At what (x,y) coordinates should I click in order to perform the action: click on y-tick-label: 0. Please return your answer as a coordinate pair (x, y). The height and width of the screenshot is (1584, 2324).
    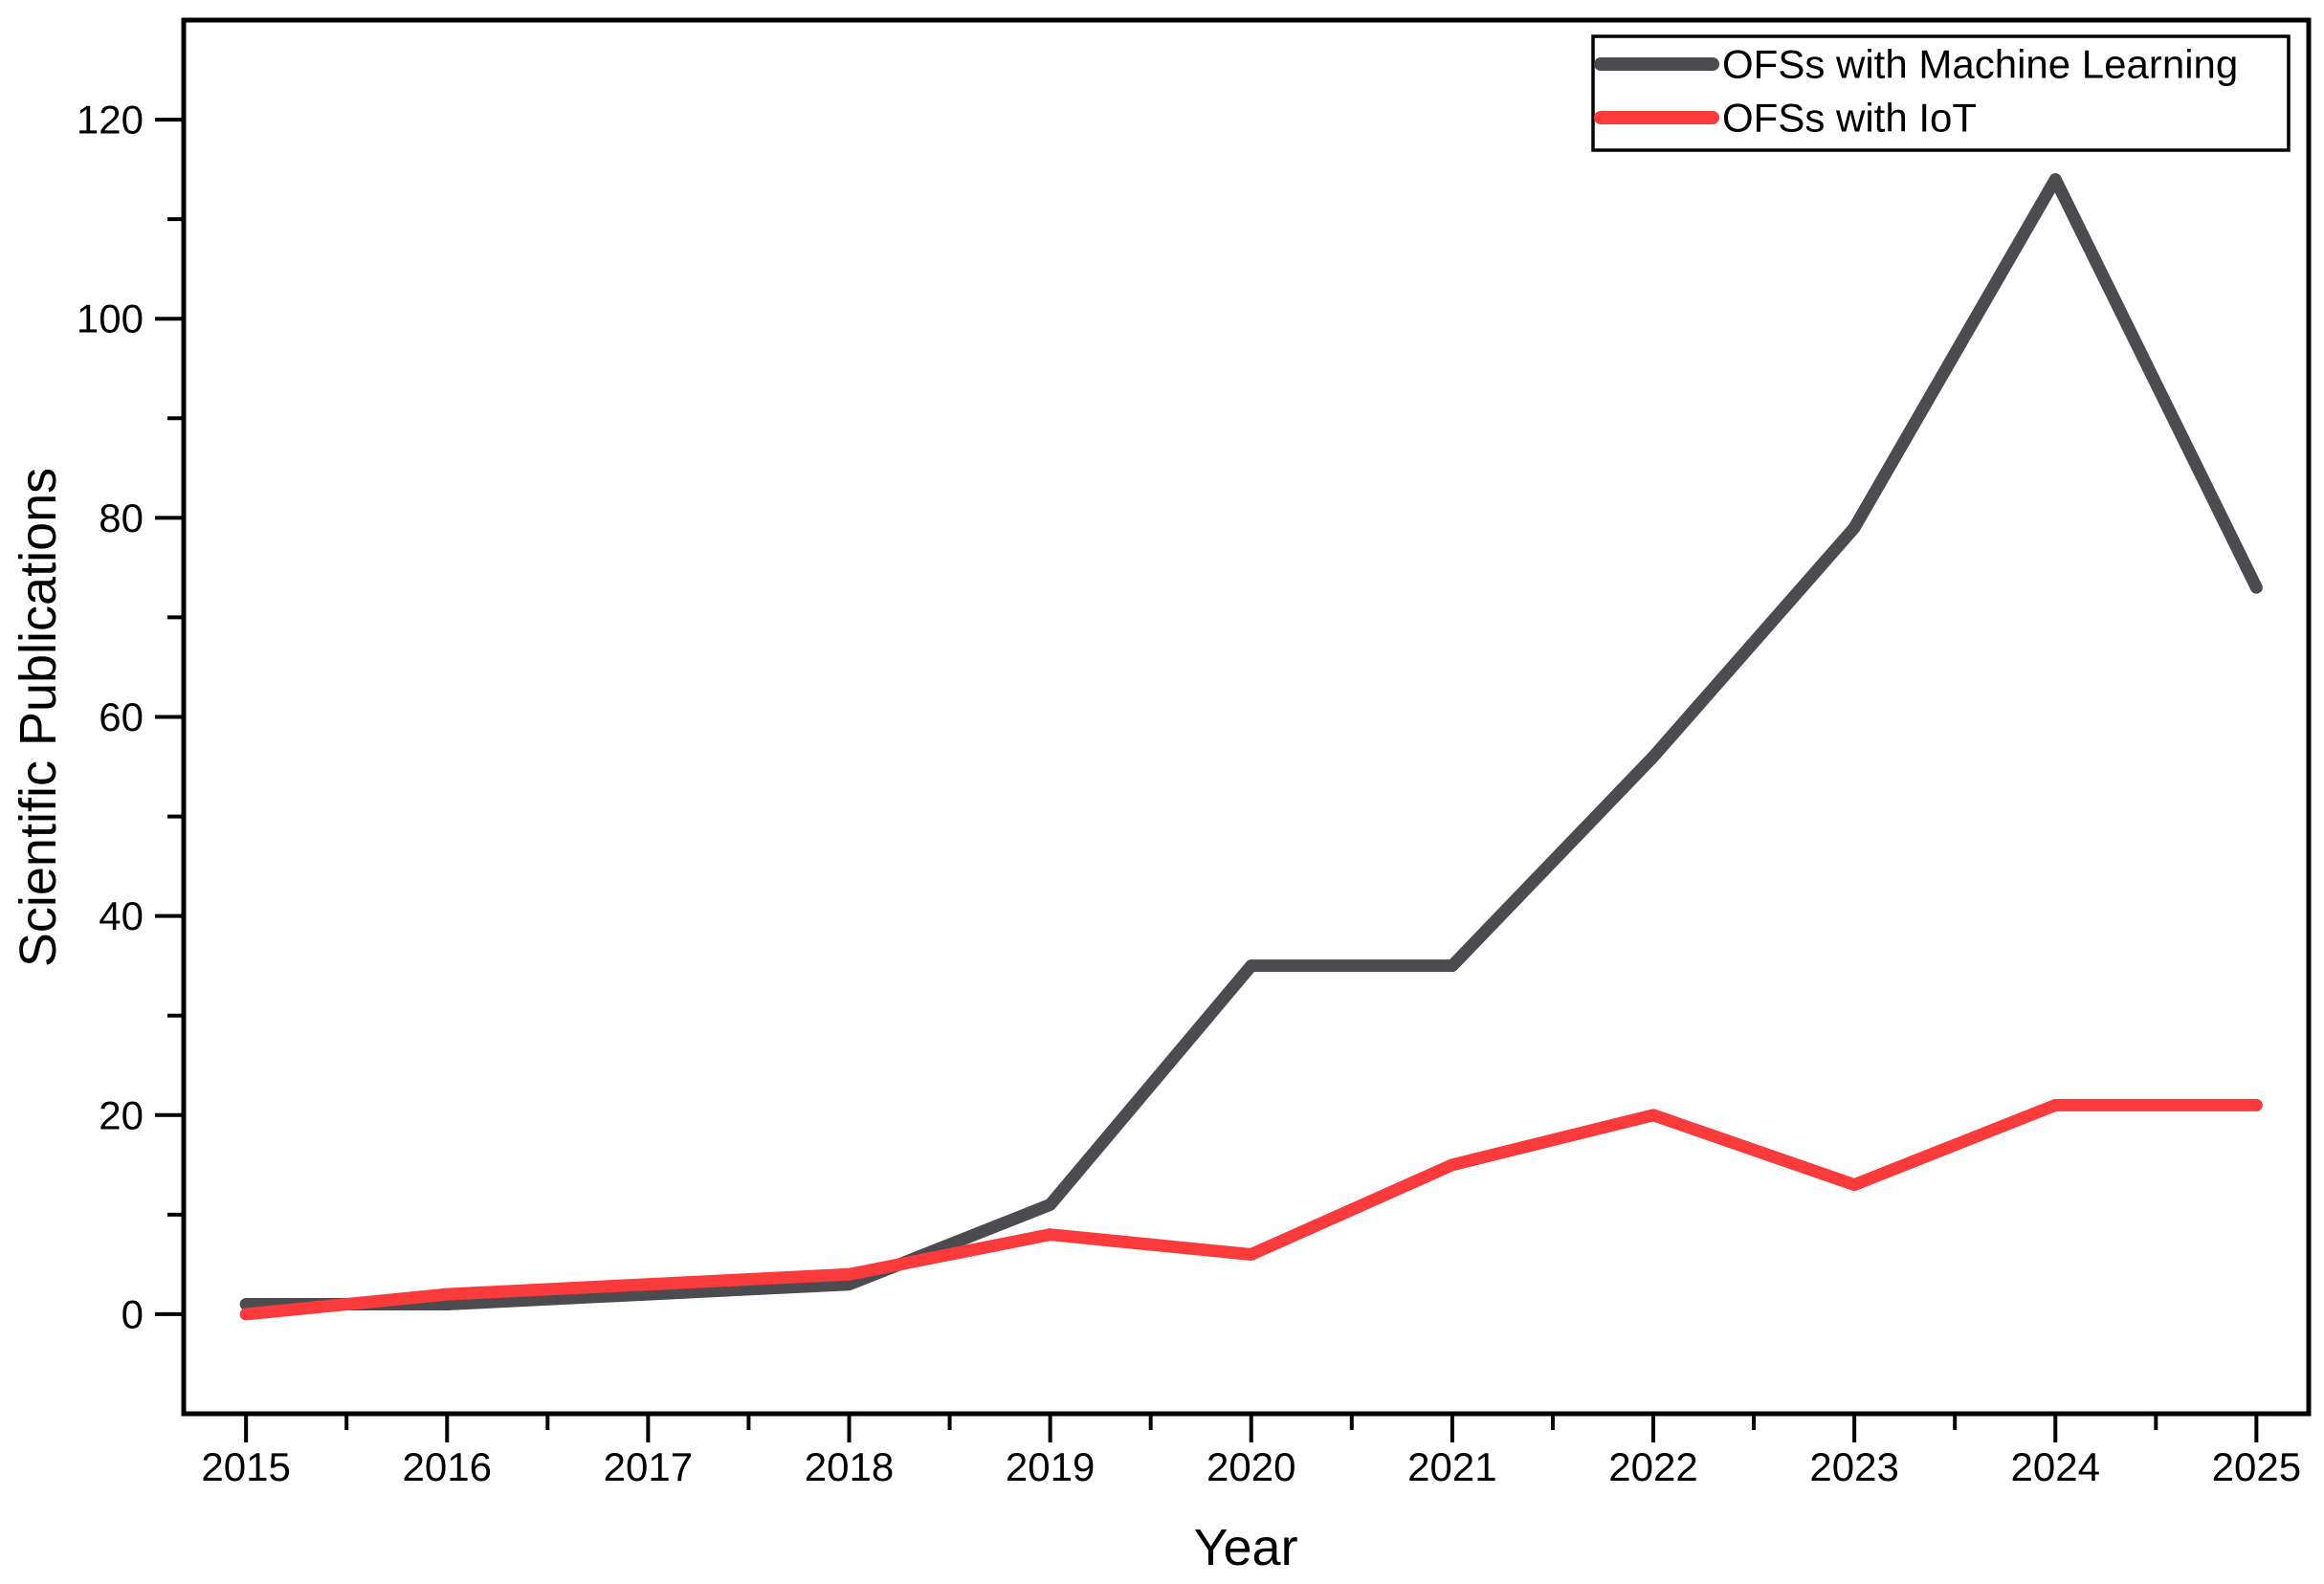
    Looking at the image, I should click on (133, 1313).